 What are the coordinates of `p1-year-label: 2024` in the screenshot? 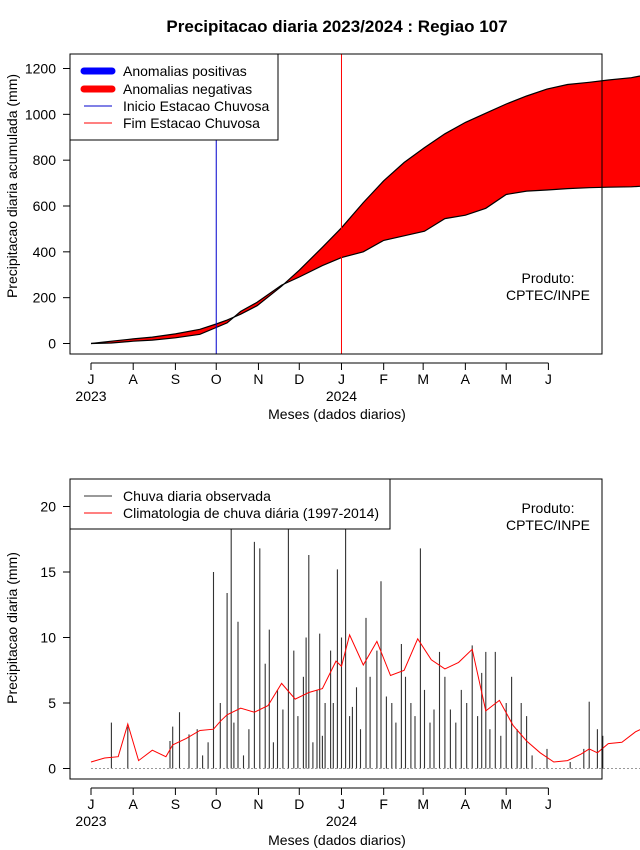 It's located at (341, 396).